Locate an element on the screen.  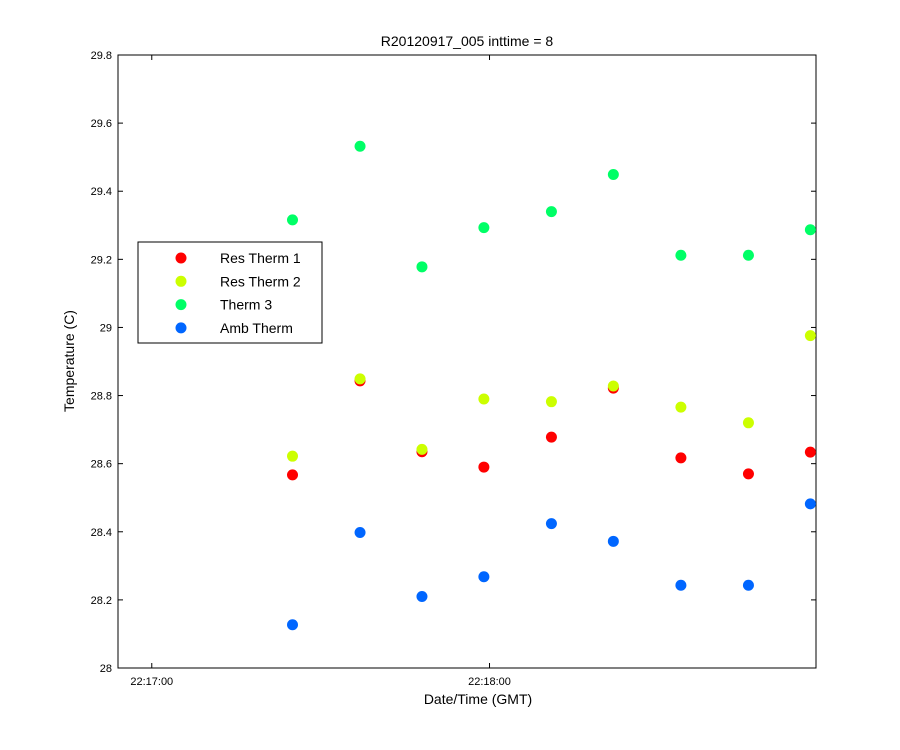
y-tick-label: 29.2 is located at coordinates (101, 260).